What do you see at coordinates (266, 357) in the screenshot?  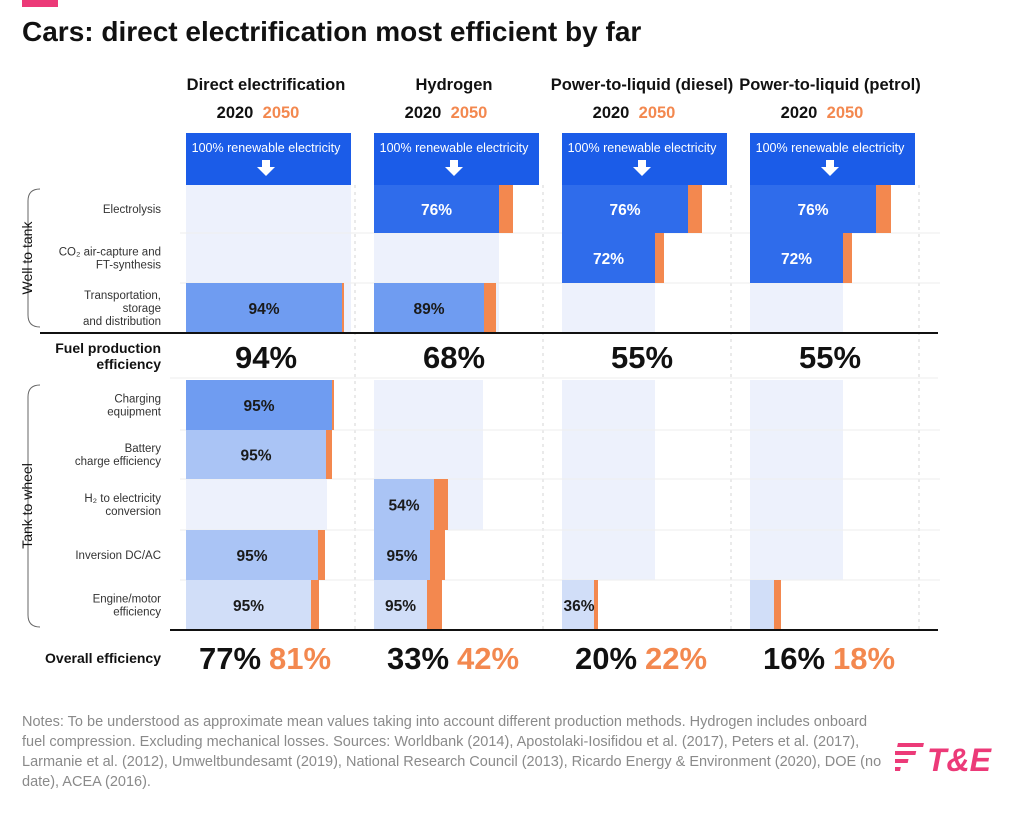 I see `fuel-production-value: 94%` at bounding box center [266, 357].